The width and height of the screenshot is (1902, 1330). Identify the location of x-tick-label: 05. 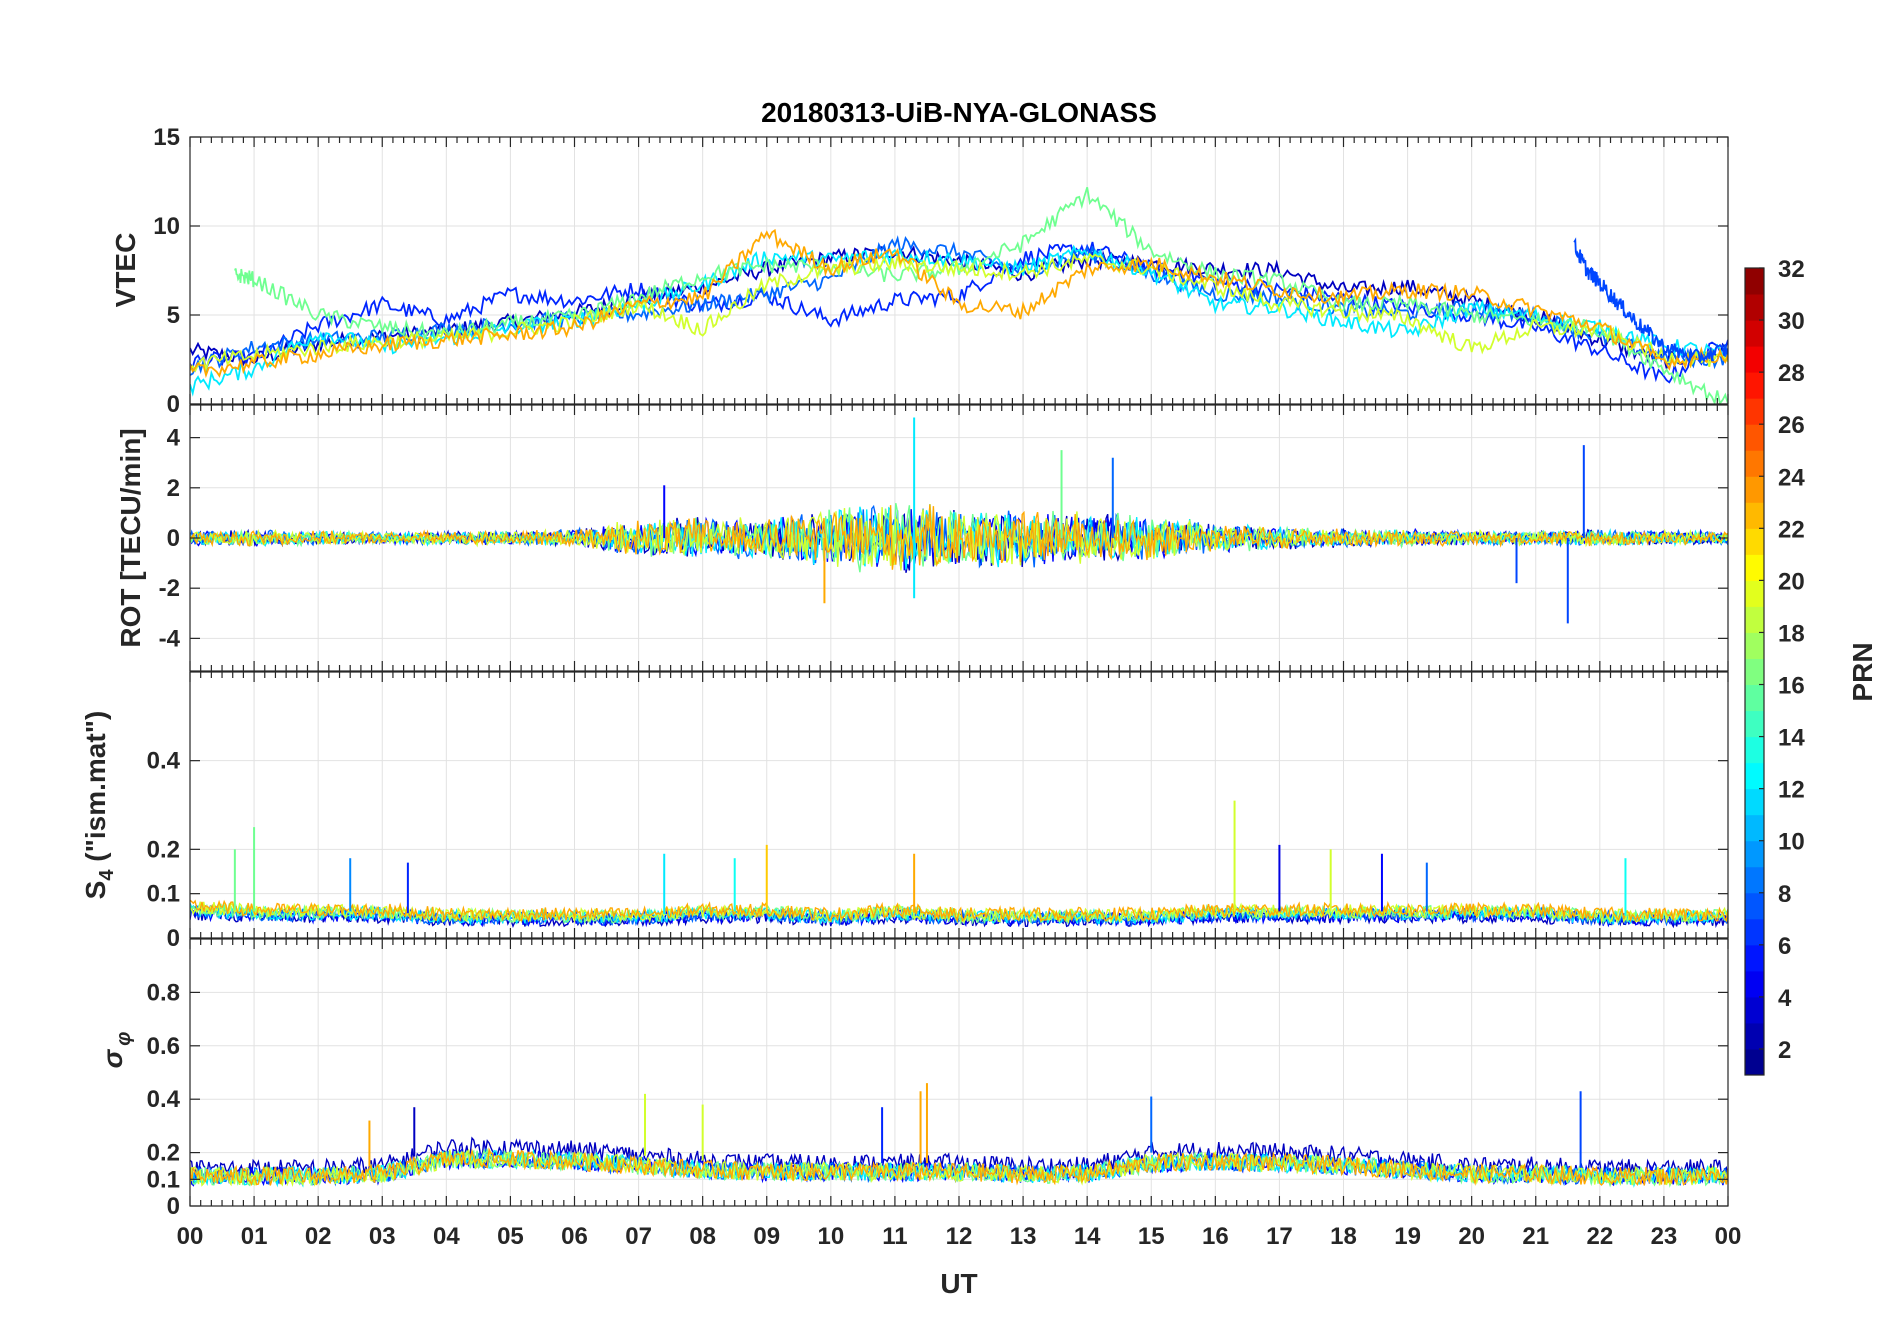
(510, 1236).